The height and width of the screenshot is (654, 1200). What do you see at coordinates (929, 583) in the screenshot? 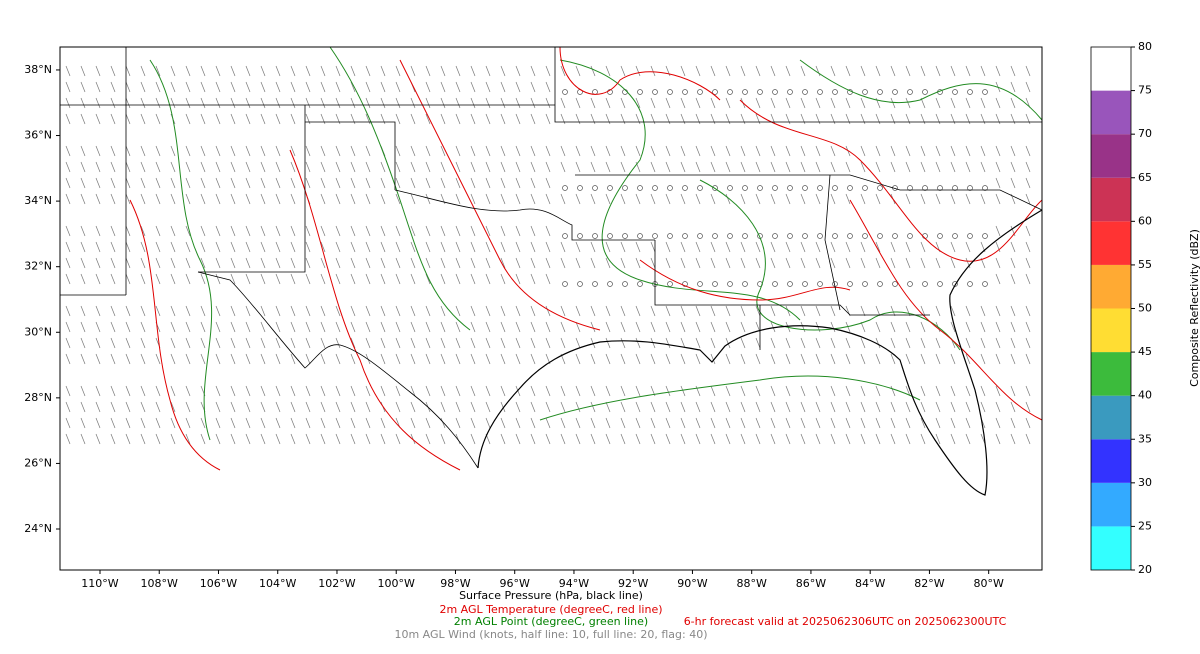
I see `x-tick-label: 82°W` at bounding box center [929, 583].